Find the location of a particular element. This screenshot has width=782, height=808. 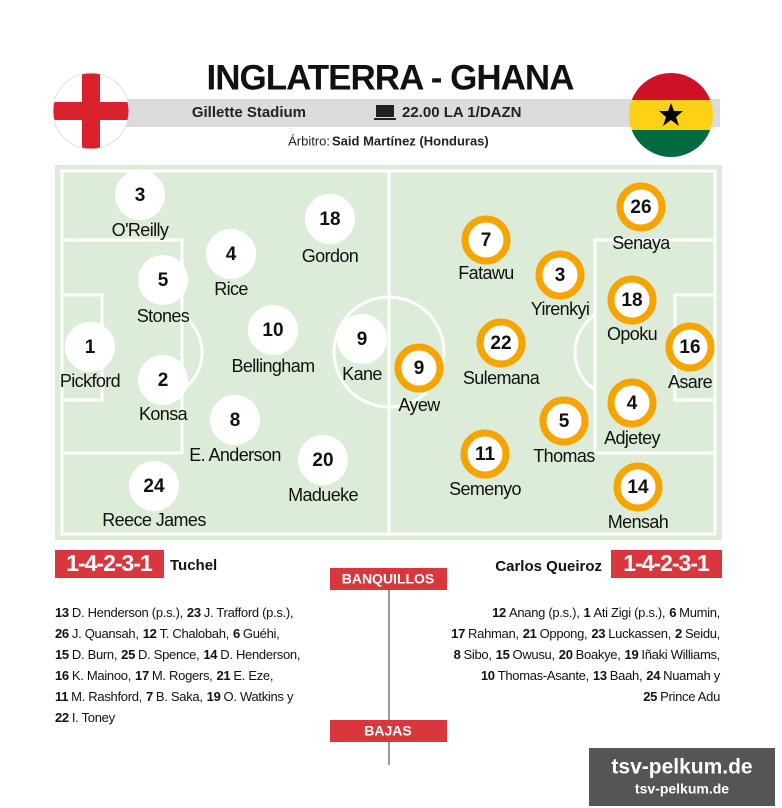

away-coach: Carlos Queiroz is located at coordinates (548, 566).